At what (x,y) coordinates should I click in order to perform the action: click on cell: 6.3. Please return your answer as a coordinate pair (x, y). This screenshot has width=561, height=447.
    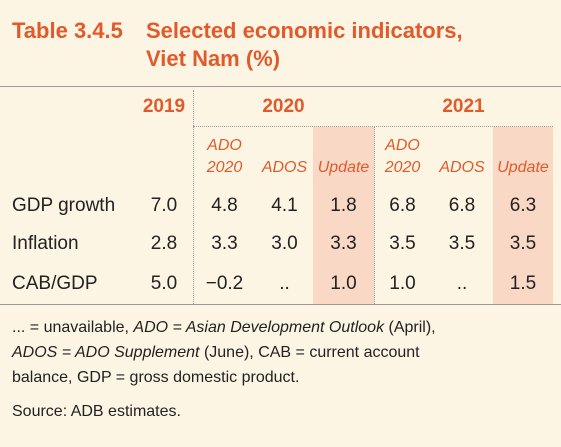
    Looking at the image, I should click on (523, 205).